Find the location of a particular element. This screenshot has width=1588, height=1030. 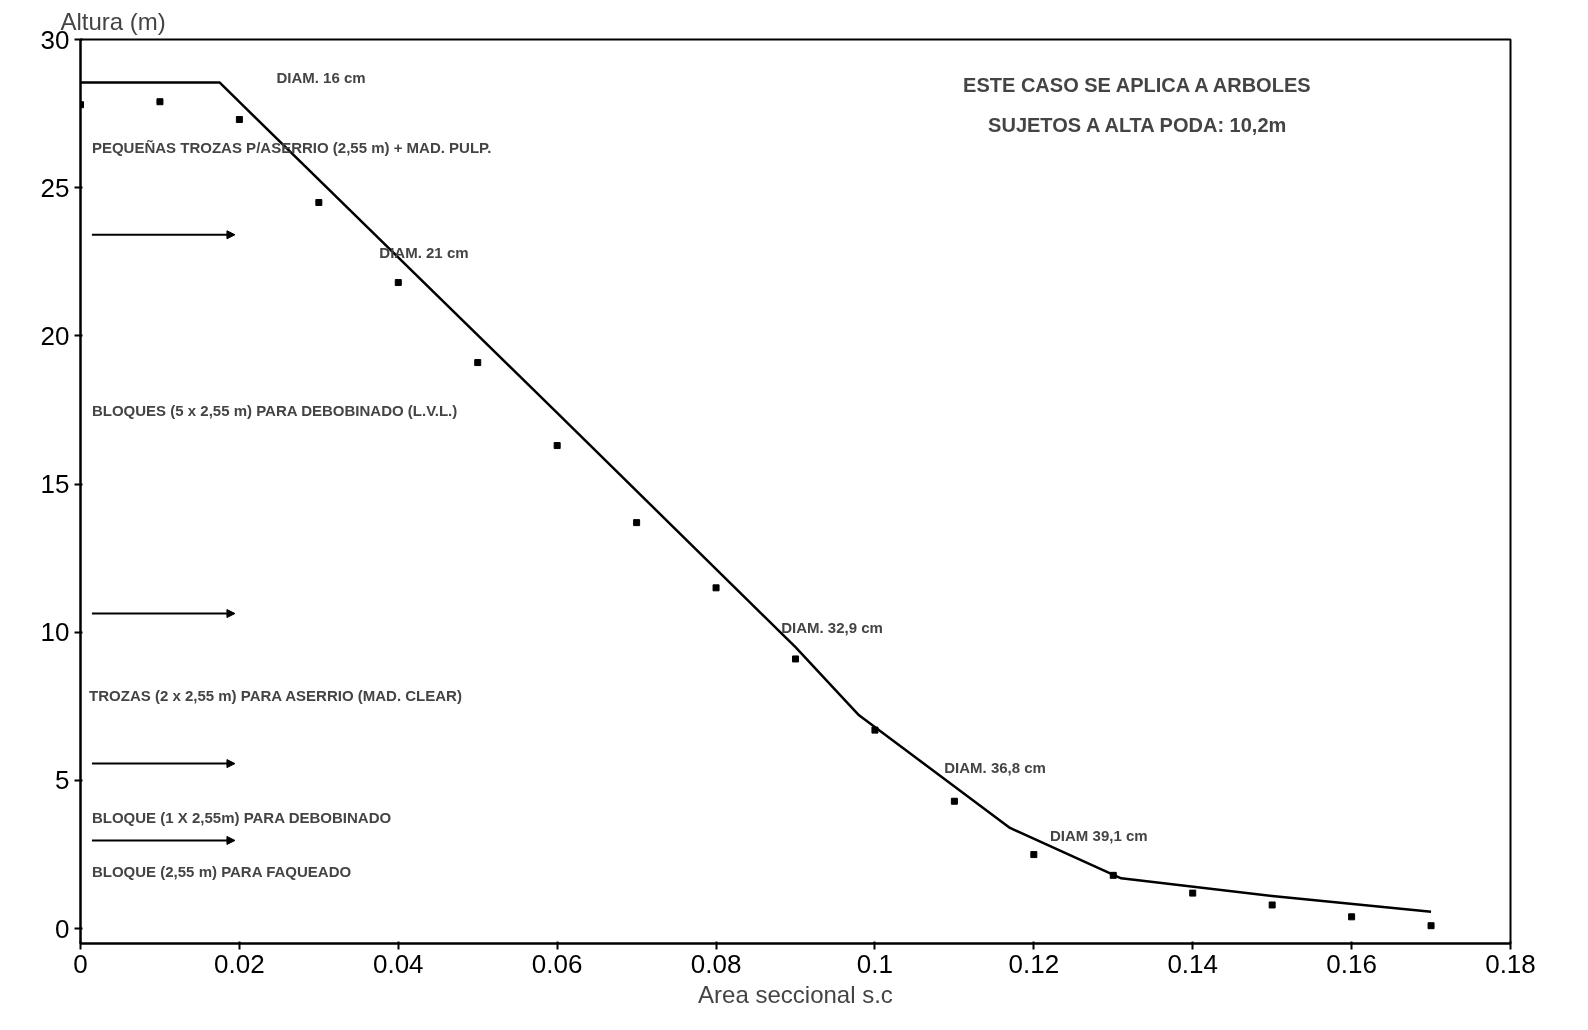

x-tick-label: 0.08 is located at coordinates (716, 963).